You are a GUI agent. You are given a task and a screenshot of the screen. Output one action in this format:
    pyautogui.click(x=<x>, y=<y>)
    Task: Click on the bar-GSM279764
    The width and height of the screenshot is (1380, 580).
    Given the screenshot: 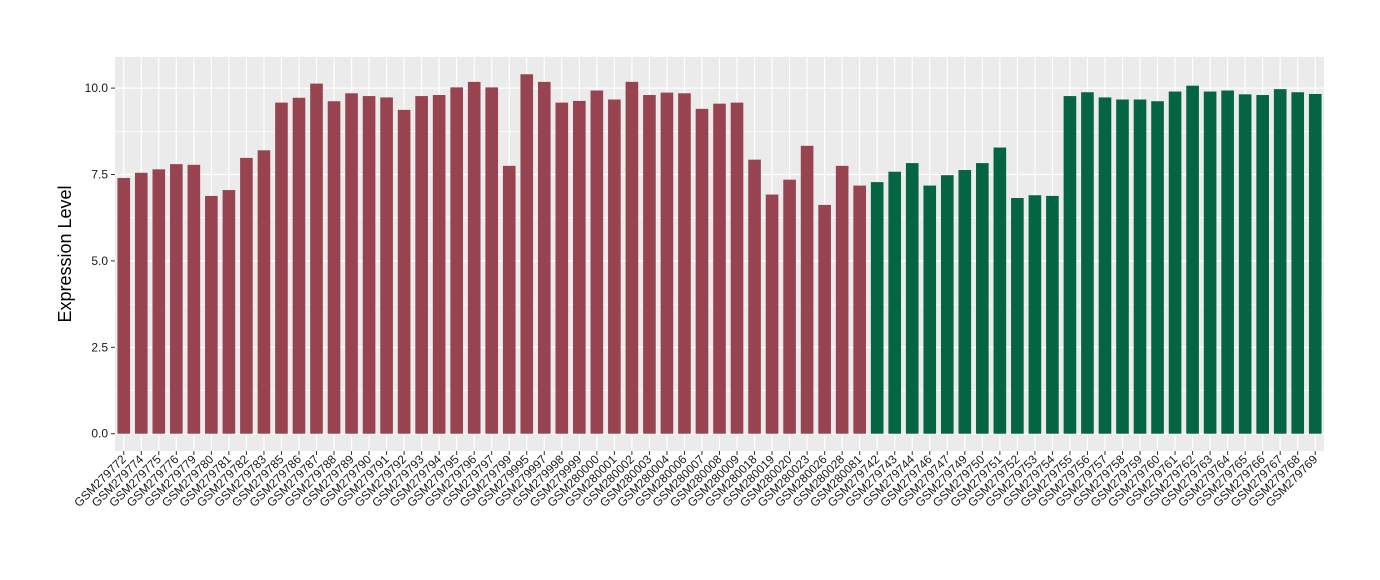 What is the action you would take?
    pyautogui.click(x=1227, y=262)
    